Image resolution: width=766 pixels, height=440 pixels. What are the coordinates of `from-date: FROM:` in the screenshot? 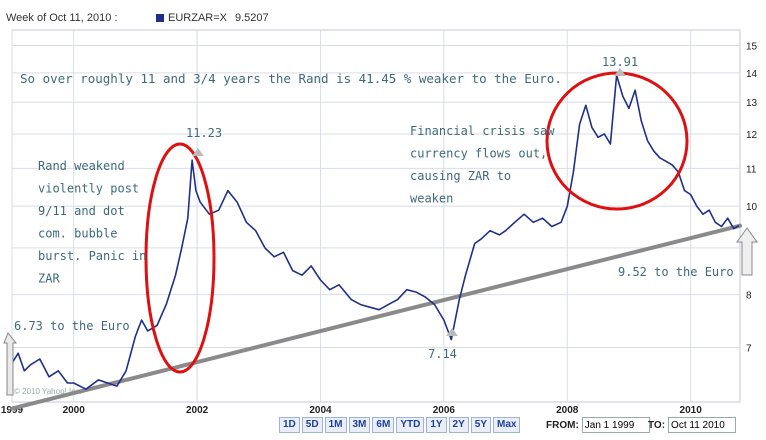 It's located at (598, 425).